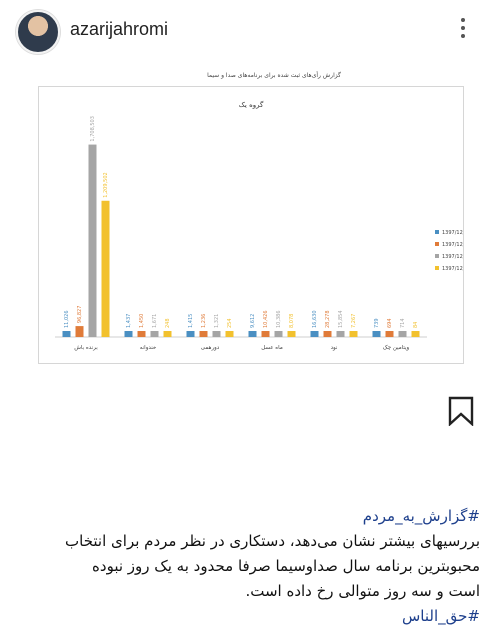 This screenshot has height=629, width=490. I want to click on category-label: دورهمی, so click(210, 348).